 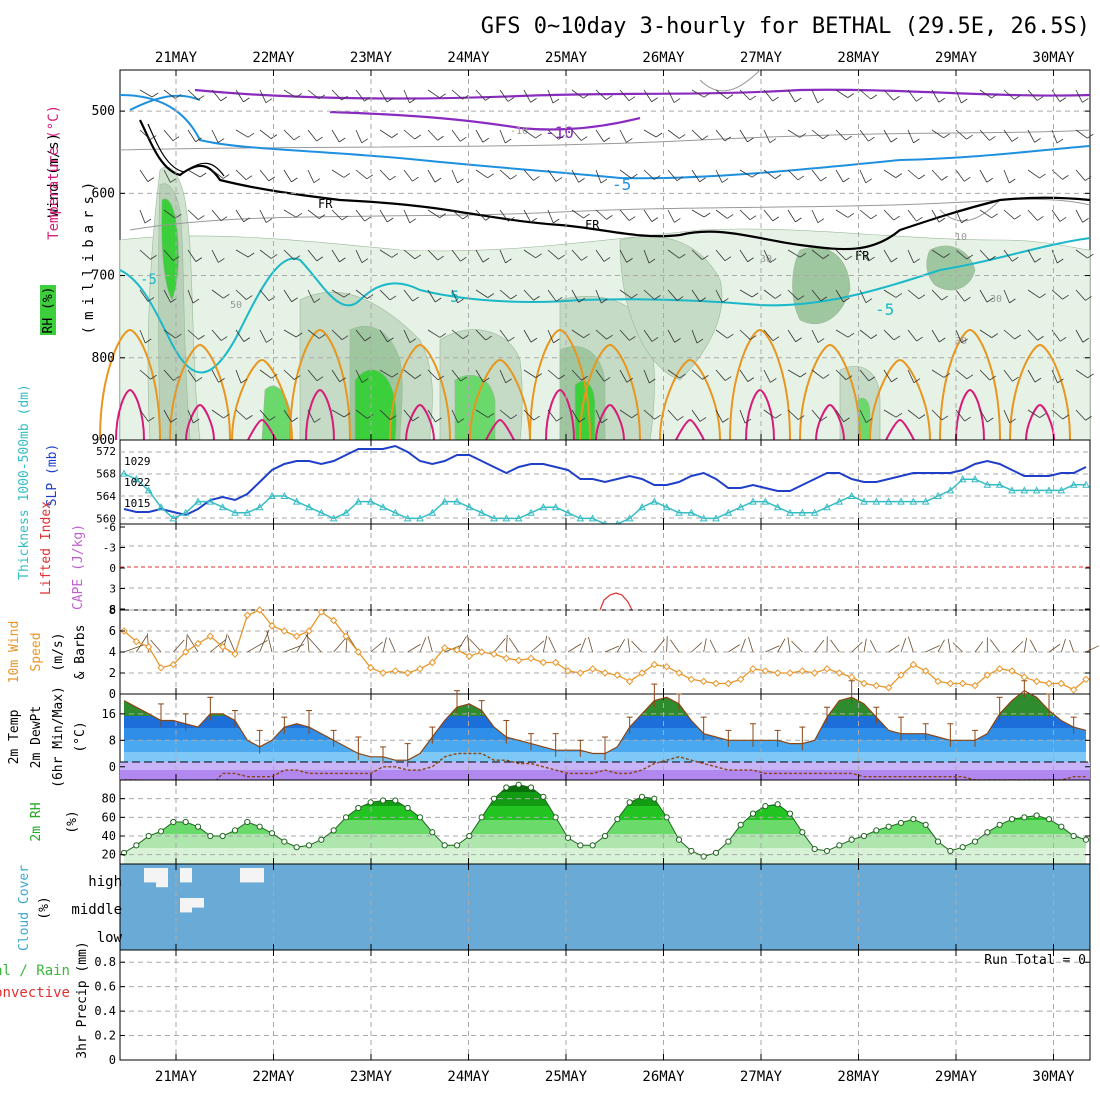 I want to click on ylabel-wind-a: 10m Wind, so click(x=14, y=652).